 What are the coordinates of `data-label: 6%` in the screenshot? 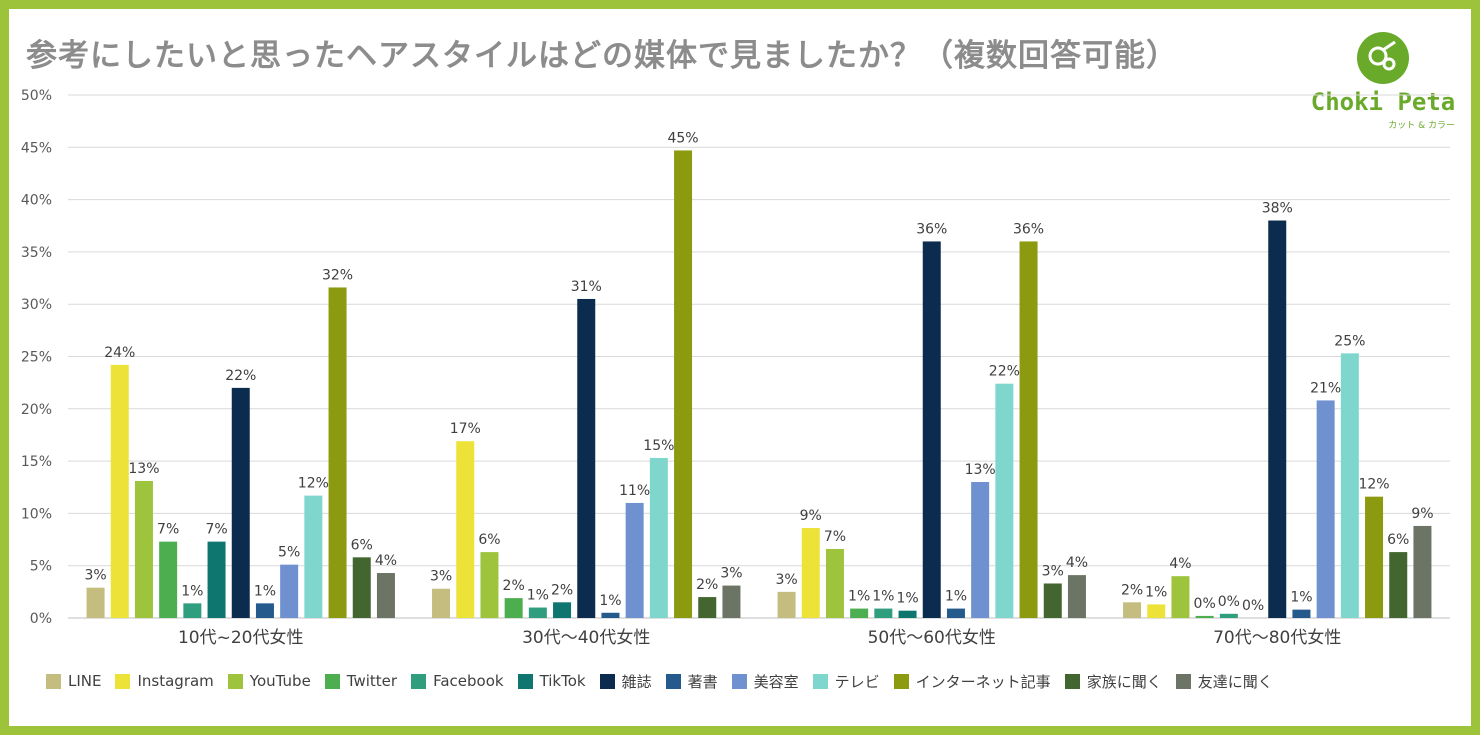 It's located at (1398, 540).